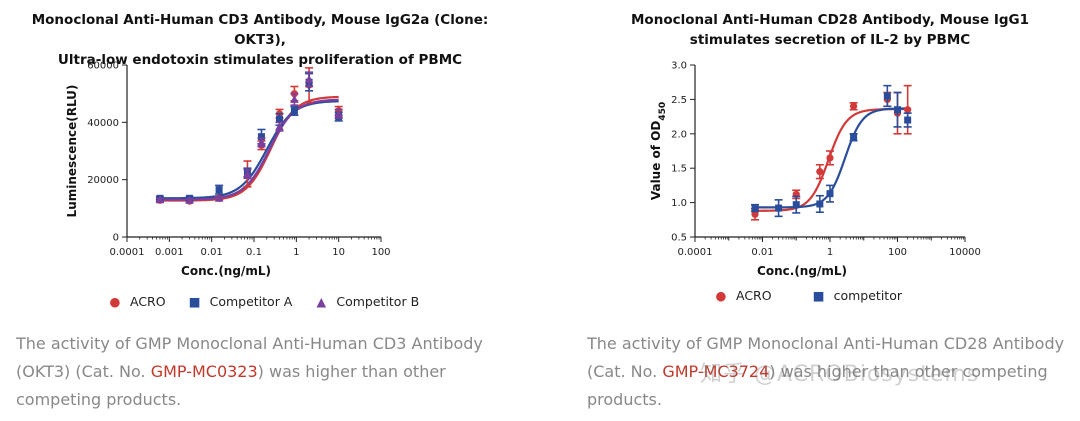 This screenshot has height=421, width=1080. I want to click on y-axis-label-subscript: 450, so click(663, 111).